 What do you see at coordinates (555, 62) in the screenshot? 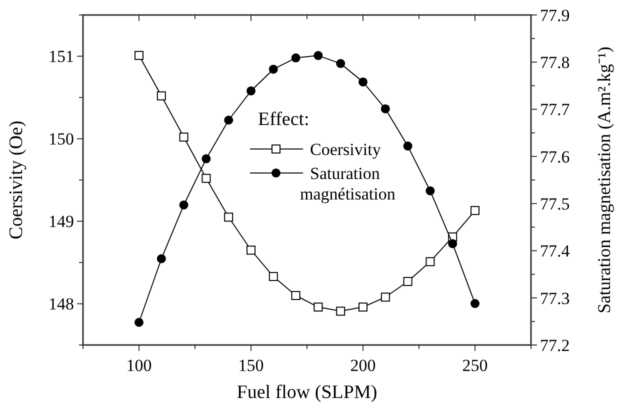
I see `y2-tick-label: 77.8` at bounding box center [555, 62].